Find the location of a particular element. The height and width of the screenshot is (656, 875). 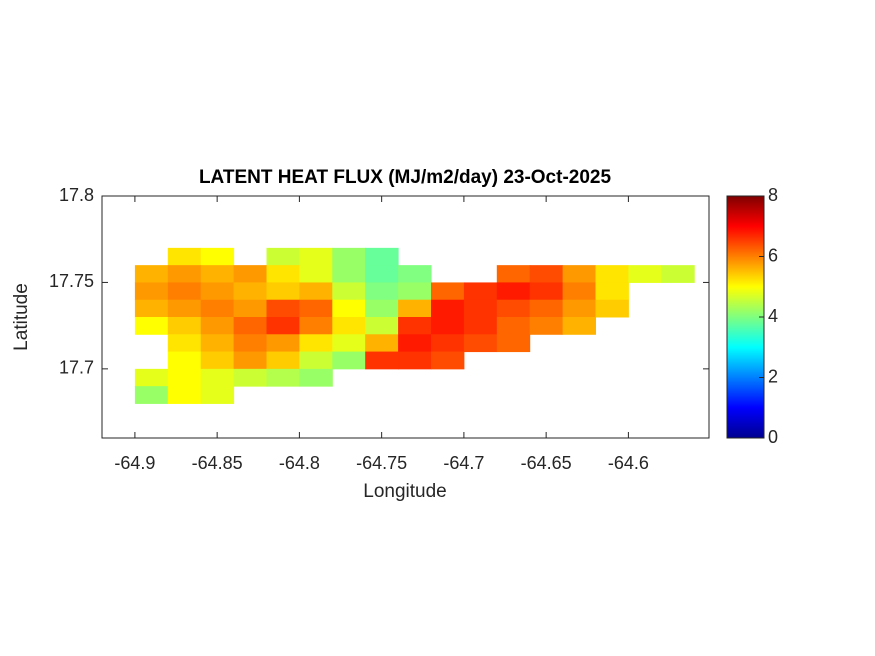

y-tick-label: 17.8 is located at coordinates (76, 195).